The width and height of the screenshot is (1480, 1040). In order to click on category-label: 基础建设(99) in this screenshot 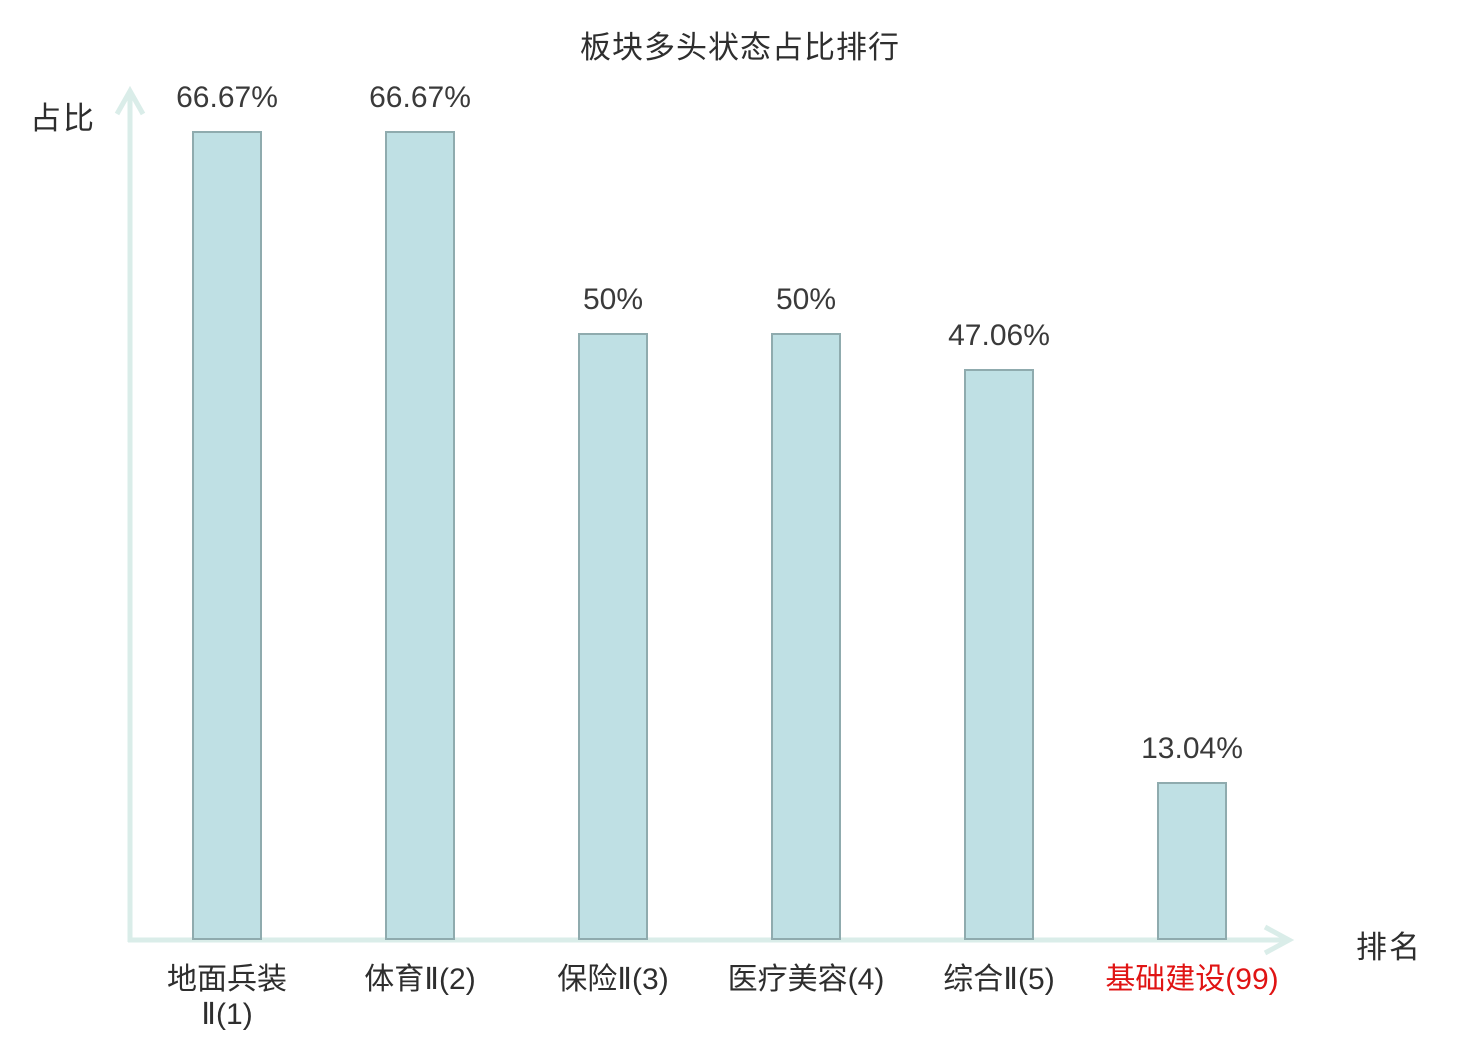, I will do `click(1192, 979)`.